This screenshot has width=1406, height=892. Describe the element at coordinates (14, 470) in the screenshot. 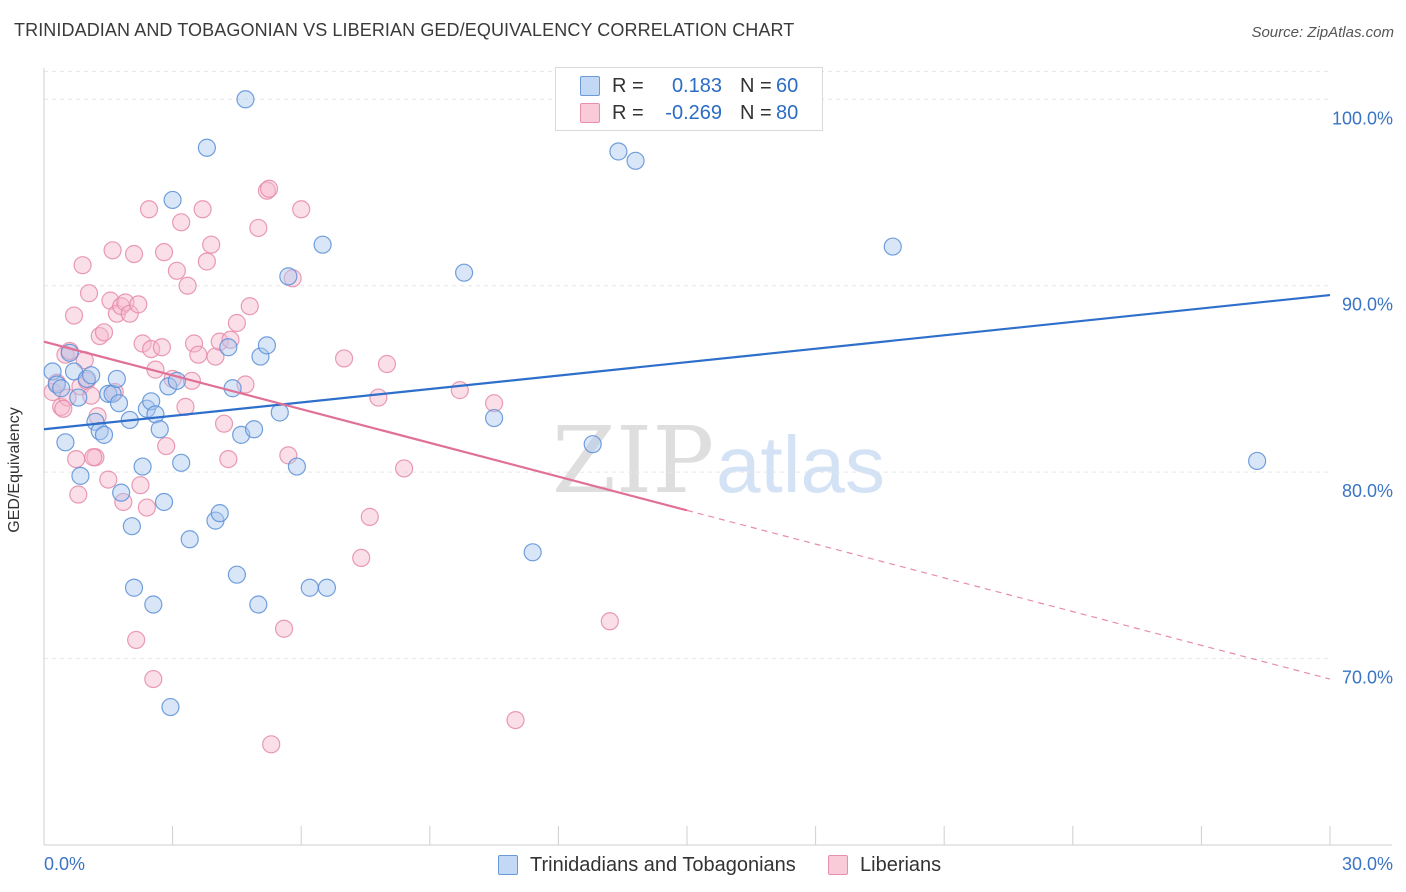

I see `y-axis-label: GED/Equivalency` at that location.